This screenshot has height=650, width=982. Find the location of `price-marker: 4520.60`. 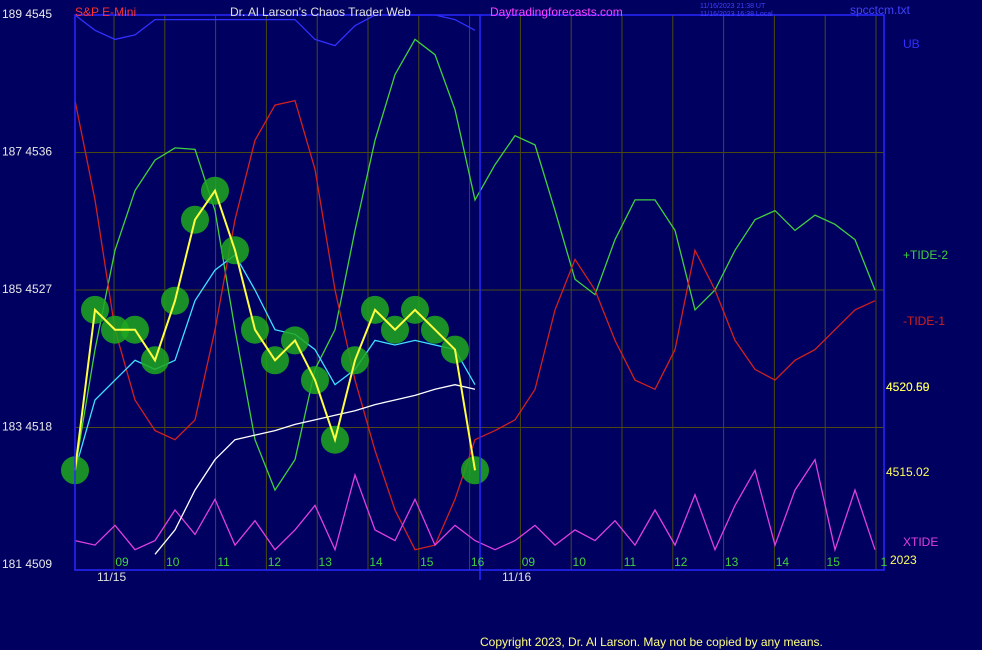

price-marker: 4520.60 is located at coordinates (908, 387).